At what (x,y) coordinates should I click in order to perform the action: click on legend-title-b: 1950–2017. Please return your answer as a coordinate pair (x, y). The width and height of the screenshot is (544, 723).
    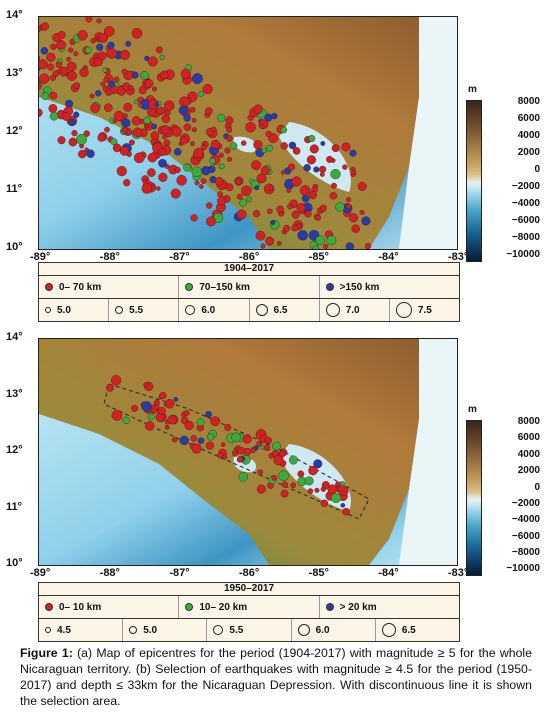
    Looking at the image, I should click on (249, 589).